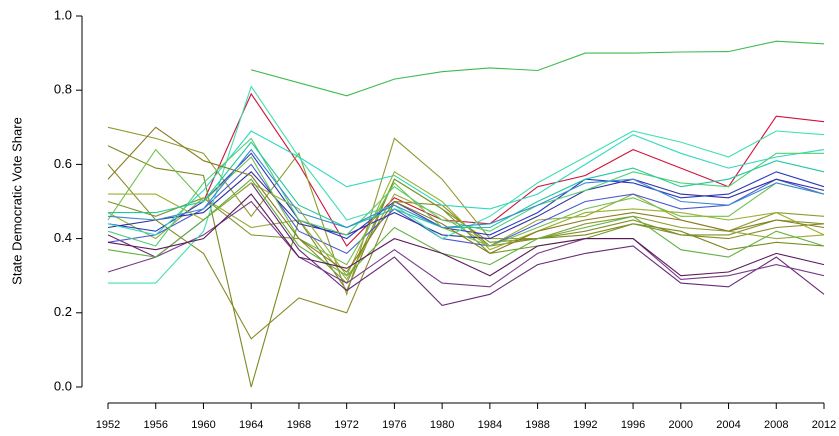 This screenshot has height=436, width=839. Describe the element at coordinates (155, 425) in the screenshot. I see `x-tick-label: 1956` at that location.